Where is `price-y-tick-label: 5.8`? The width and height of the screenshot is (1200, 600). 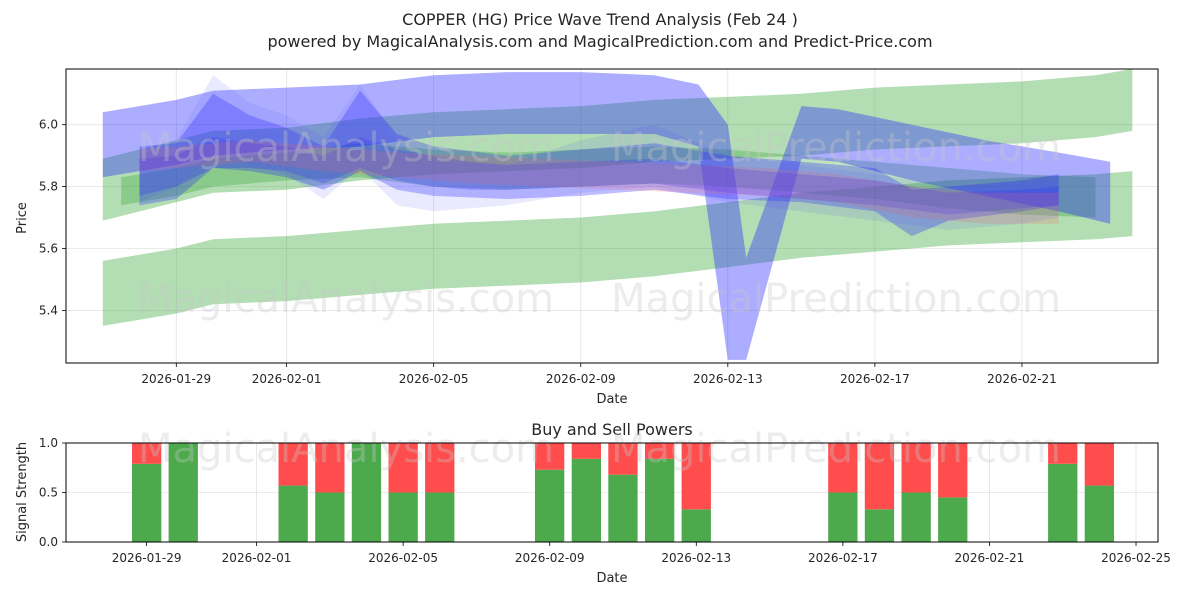 price-y-tick-label: 5.8 is located at coordinates (48, 187).